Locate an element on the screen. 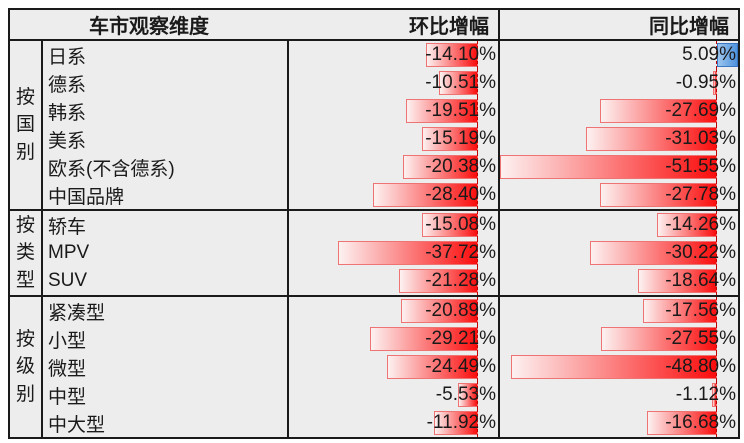  value-label: -17.56% is located at coordinates (700, 310).